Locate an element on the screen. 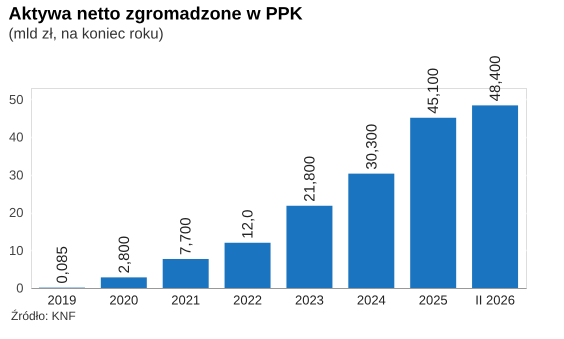 This screenshot has width=564, height=339. y-tick-label: 50 is located at coordinates (16, 99).